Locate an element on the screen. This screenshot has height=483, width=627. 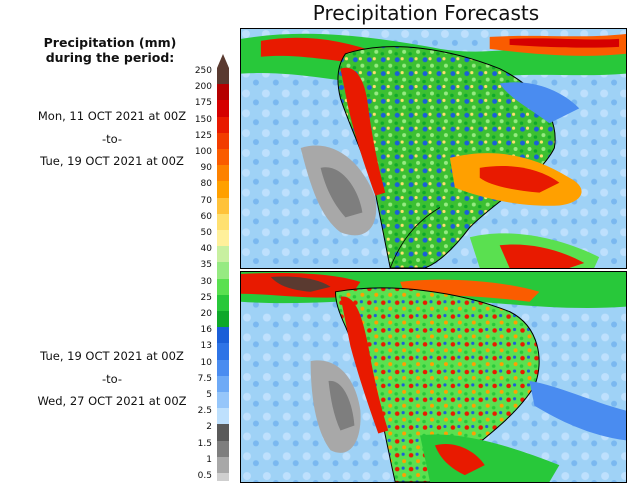
colorbar-tick-label: 16 is located at coordinates (206, 330).